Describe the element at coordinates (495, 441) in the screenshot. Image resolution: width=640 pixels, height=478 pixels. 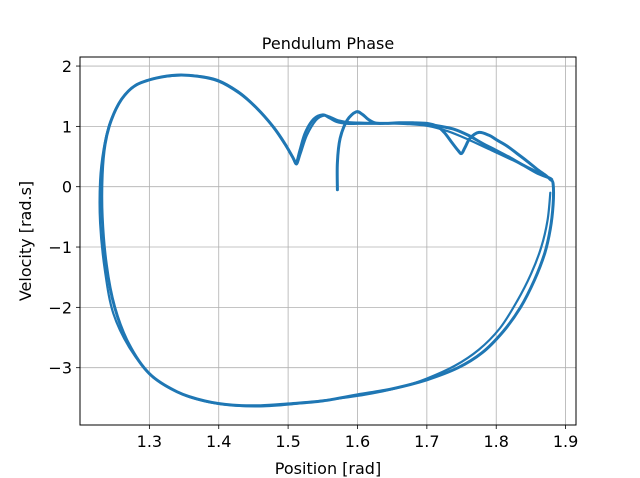
I see `x-tick-label: 1.8` at that location.